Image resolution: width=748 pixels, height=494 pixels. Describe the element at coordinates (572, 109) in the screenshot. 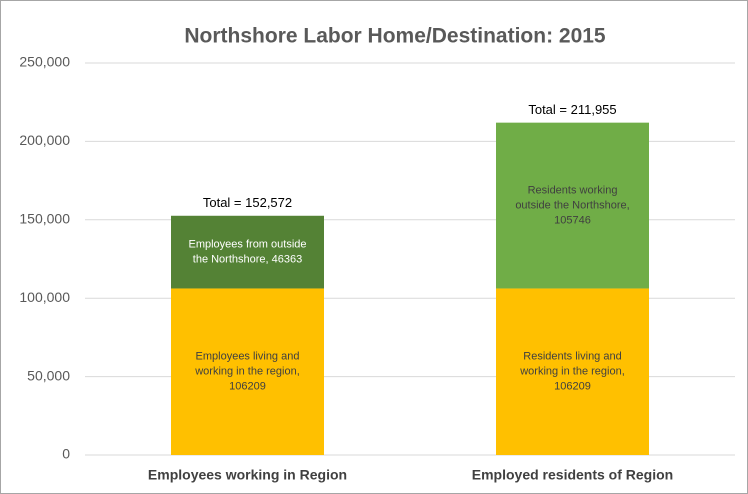

I see `total-label: Total = 211,955` at that location.